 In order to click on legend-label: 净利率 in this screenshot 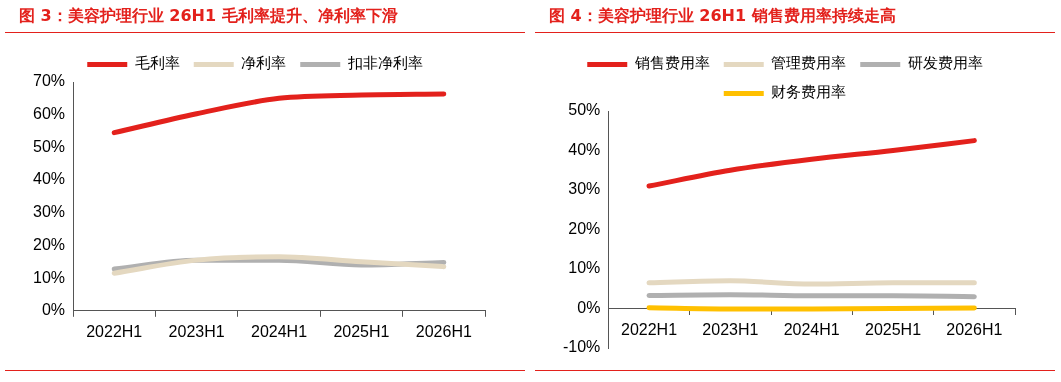, I will do `click(264, 63)`.